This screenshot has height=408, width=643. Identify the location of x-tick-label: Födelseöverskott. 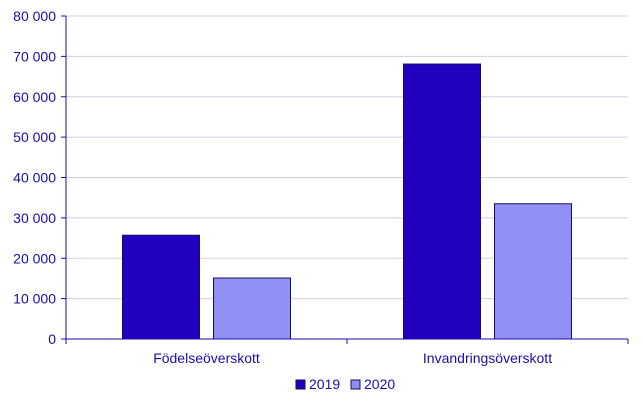
(206, 358).